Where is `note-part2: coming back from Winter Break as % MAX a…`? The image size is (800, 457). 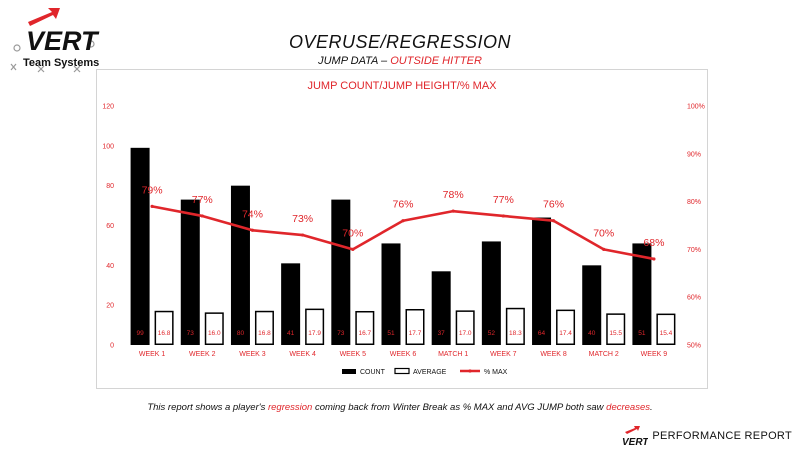 note-part2: coming back from Winter Break as % MAX a… is located at coordinates (459, 407).